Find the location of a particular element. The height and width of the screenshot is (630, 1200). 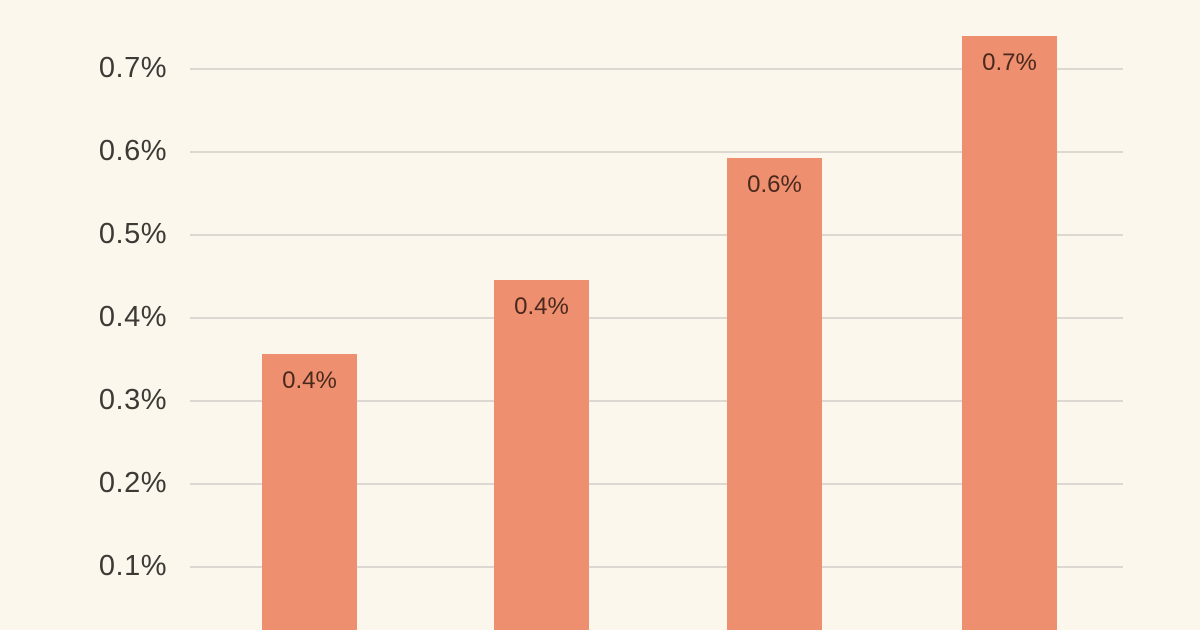

y-axis-tick-label: 0.5% is located at coordinates (132, 234).